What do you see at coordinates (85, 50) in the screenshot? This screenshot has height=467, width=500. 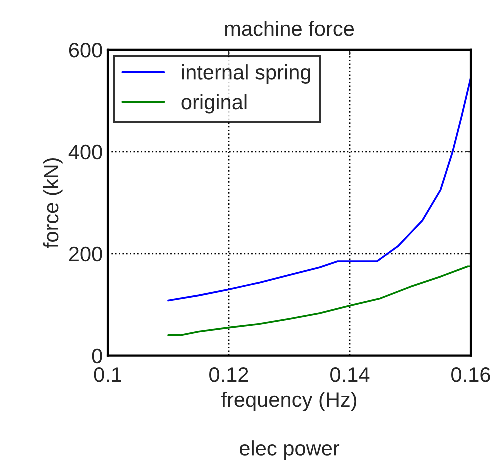 I see `y-tick-label: 600` at bounding box center [85, 50].